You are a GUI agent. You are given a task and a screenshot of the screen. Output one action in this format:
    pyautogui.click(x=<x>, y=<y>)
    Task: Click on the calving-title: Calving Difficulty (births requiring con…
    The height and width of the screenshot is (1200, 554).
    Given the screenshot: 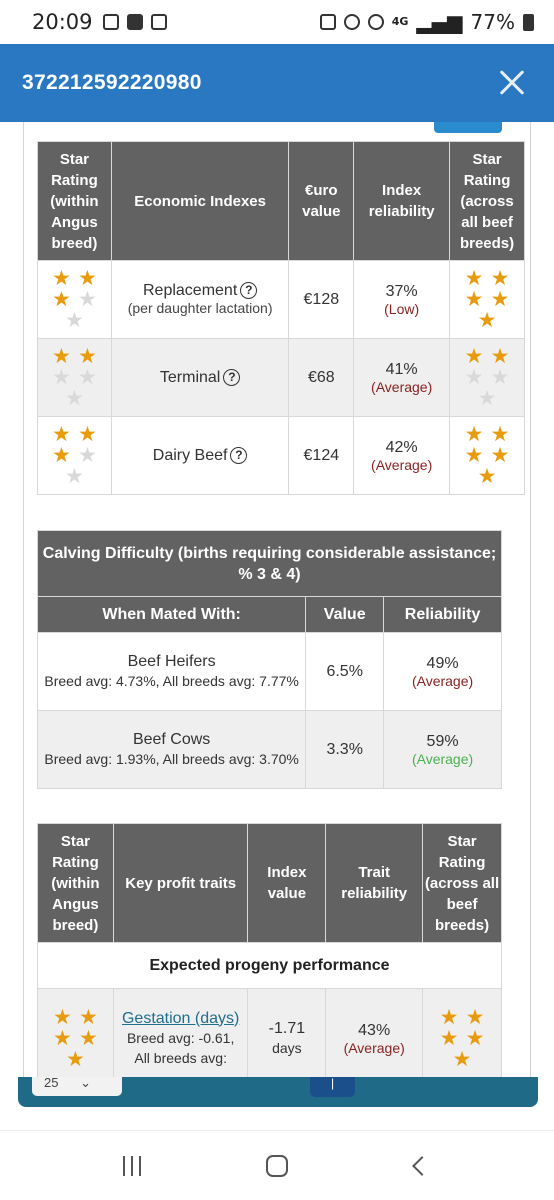 What is the action you would take?
    pyautogui.click(x=269, y=563)
    